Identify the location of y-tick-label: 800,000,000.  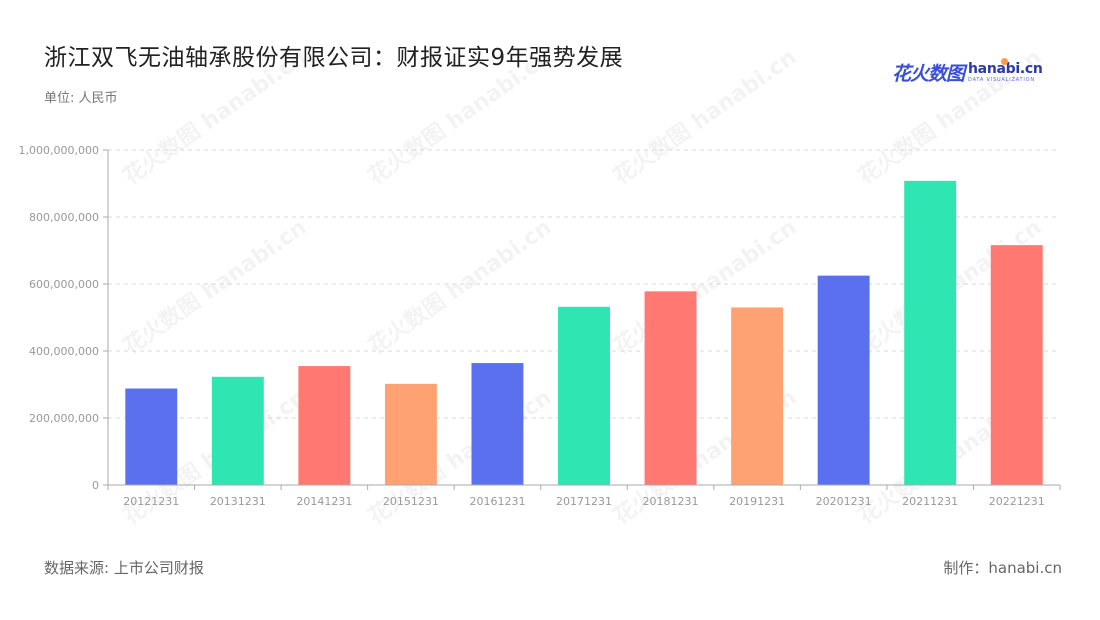
(64, 217).